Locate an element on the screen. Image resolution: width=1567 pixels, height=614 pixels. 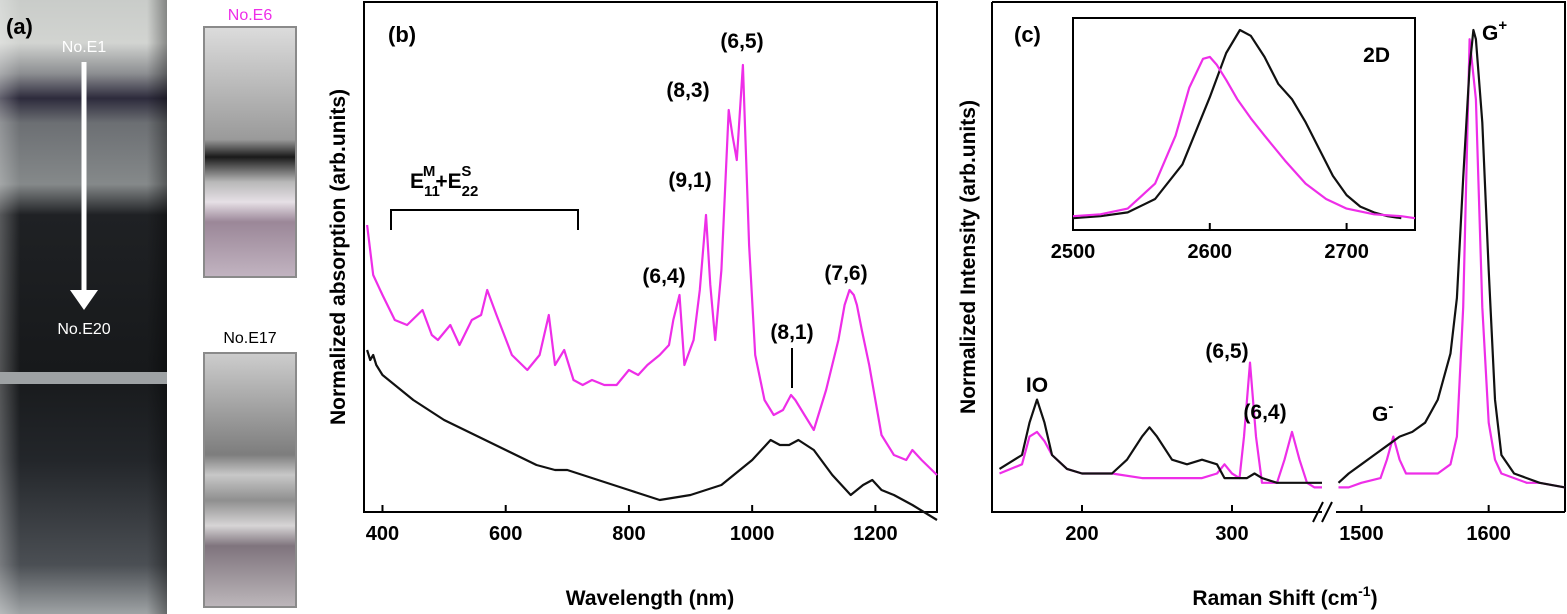
cuvette-e17-frame is located at coordinates (250, 480).